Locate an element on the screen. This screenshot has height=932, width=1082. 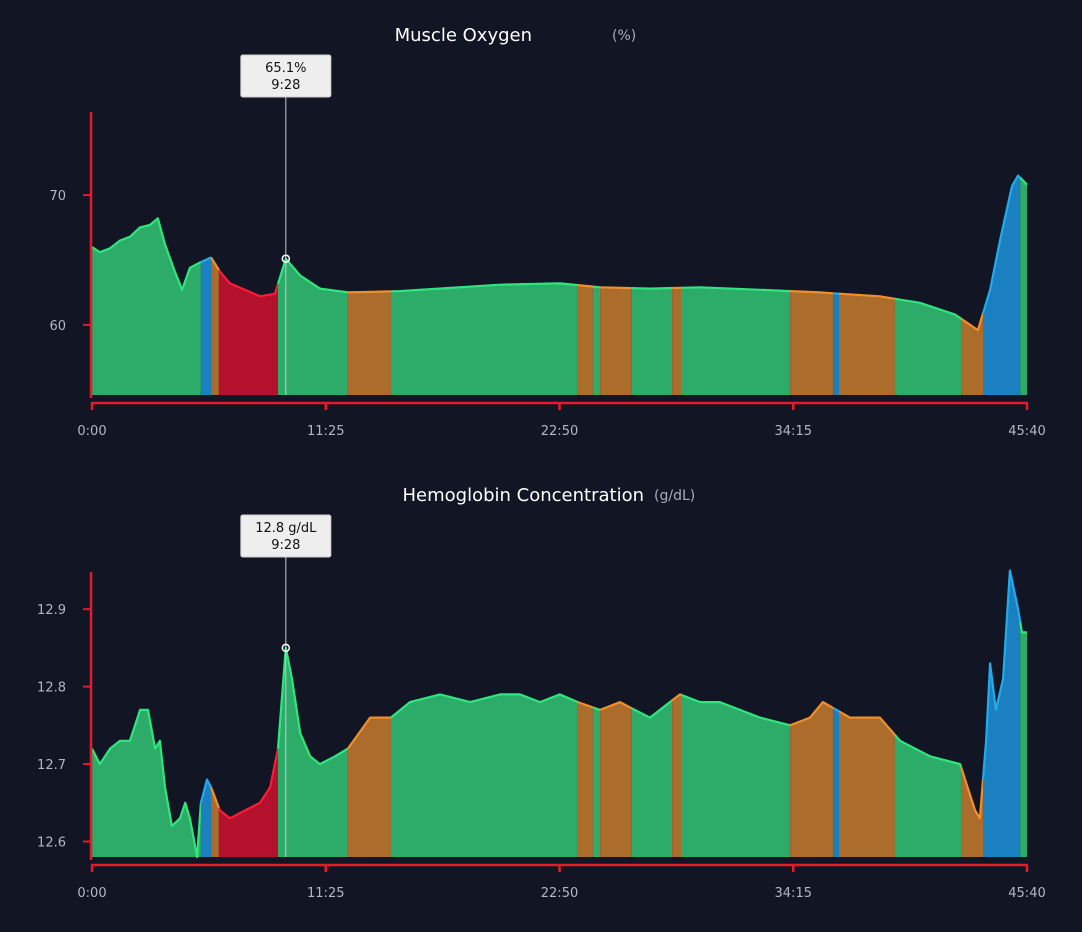
y-tick-label: 12.6 is located at coordinates (51, 843).